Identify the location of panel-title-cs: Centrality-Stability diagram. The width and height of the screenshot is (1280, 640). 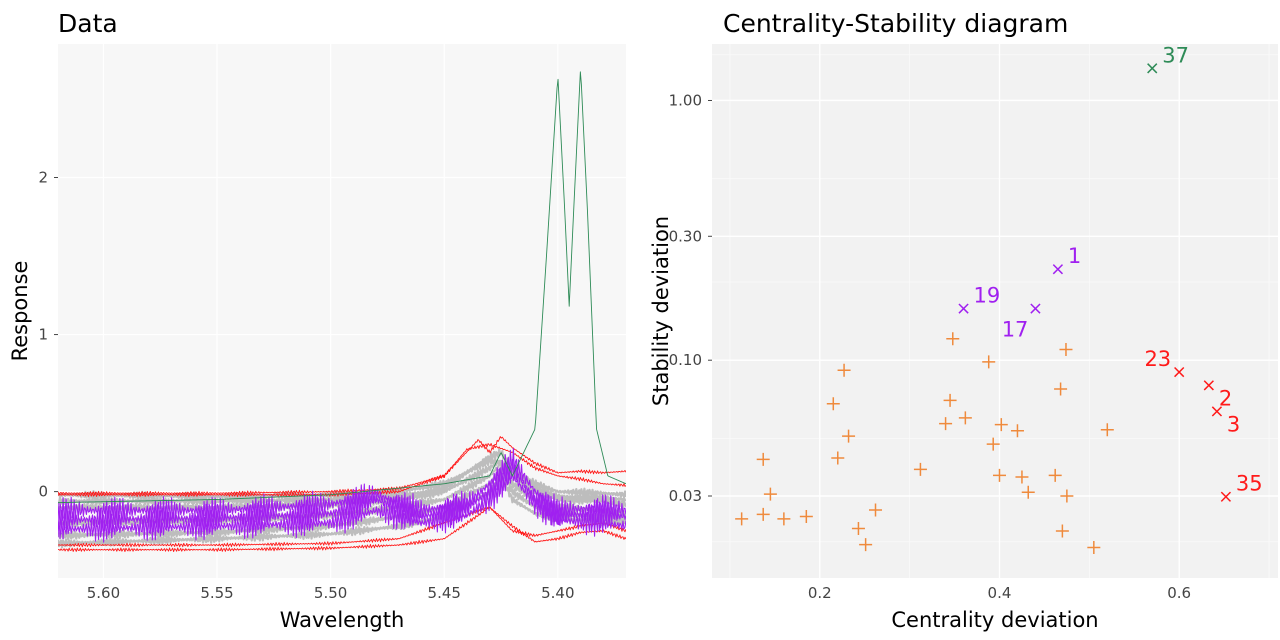
(895, 23).